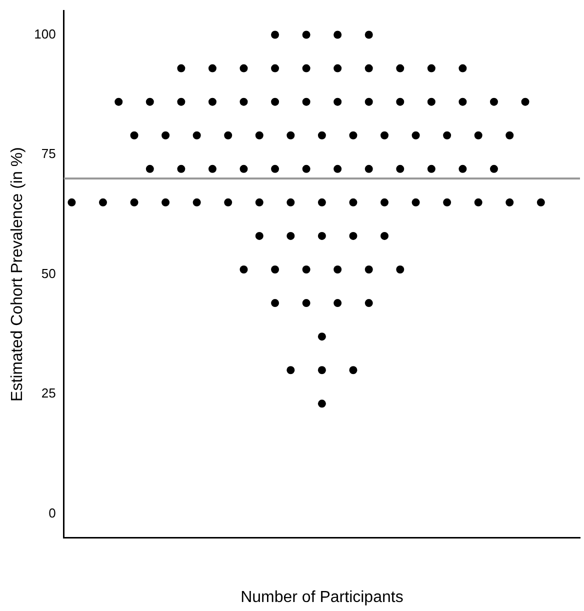 The image size is (584, 611). What do you see at coordinates (52, 512) in the screenshot?
I see `y-tick-label: 0` at bounding box center [52, 512].